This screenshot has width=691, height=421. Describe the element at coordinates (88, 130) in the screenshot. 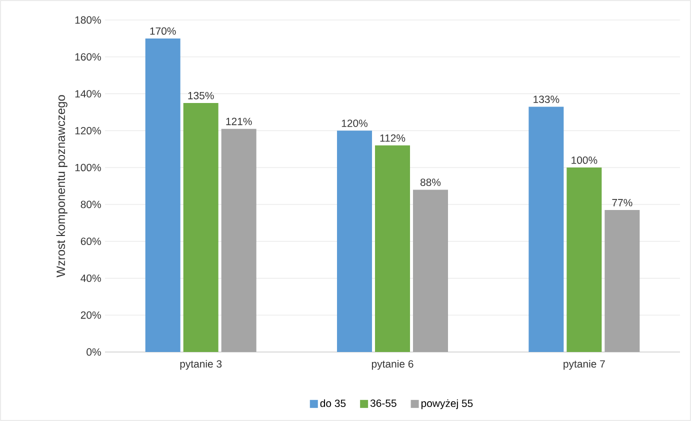

I see `y-tick-label: 120%` at that location.